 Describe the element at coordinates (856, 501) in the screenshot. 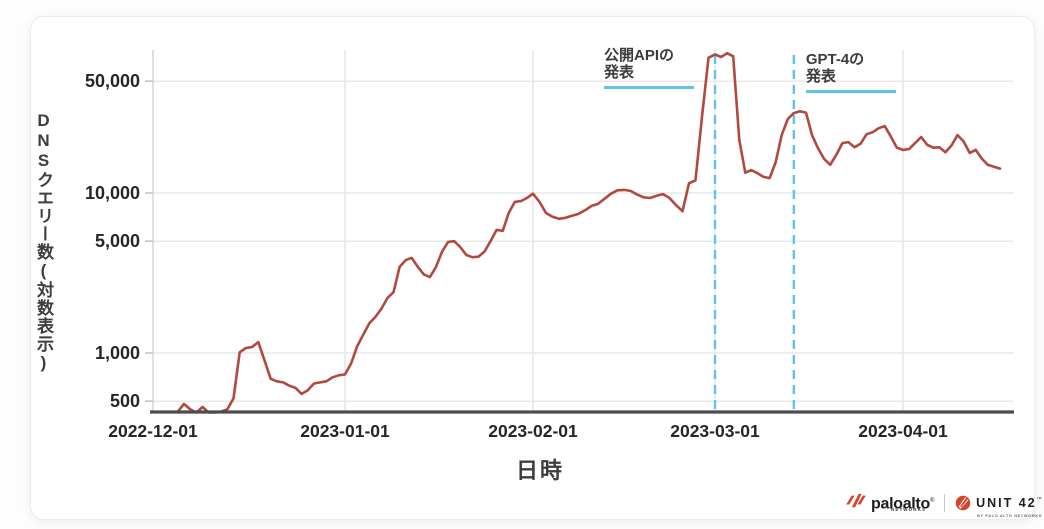

I see `paloalto-icon` at that location.